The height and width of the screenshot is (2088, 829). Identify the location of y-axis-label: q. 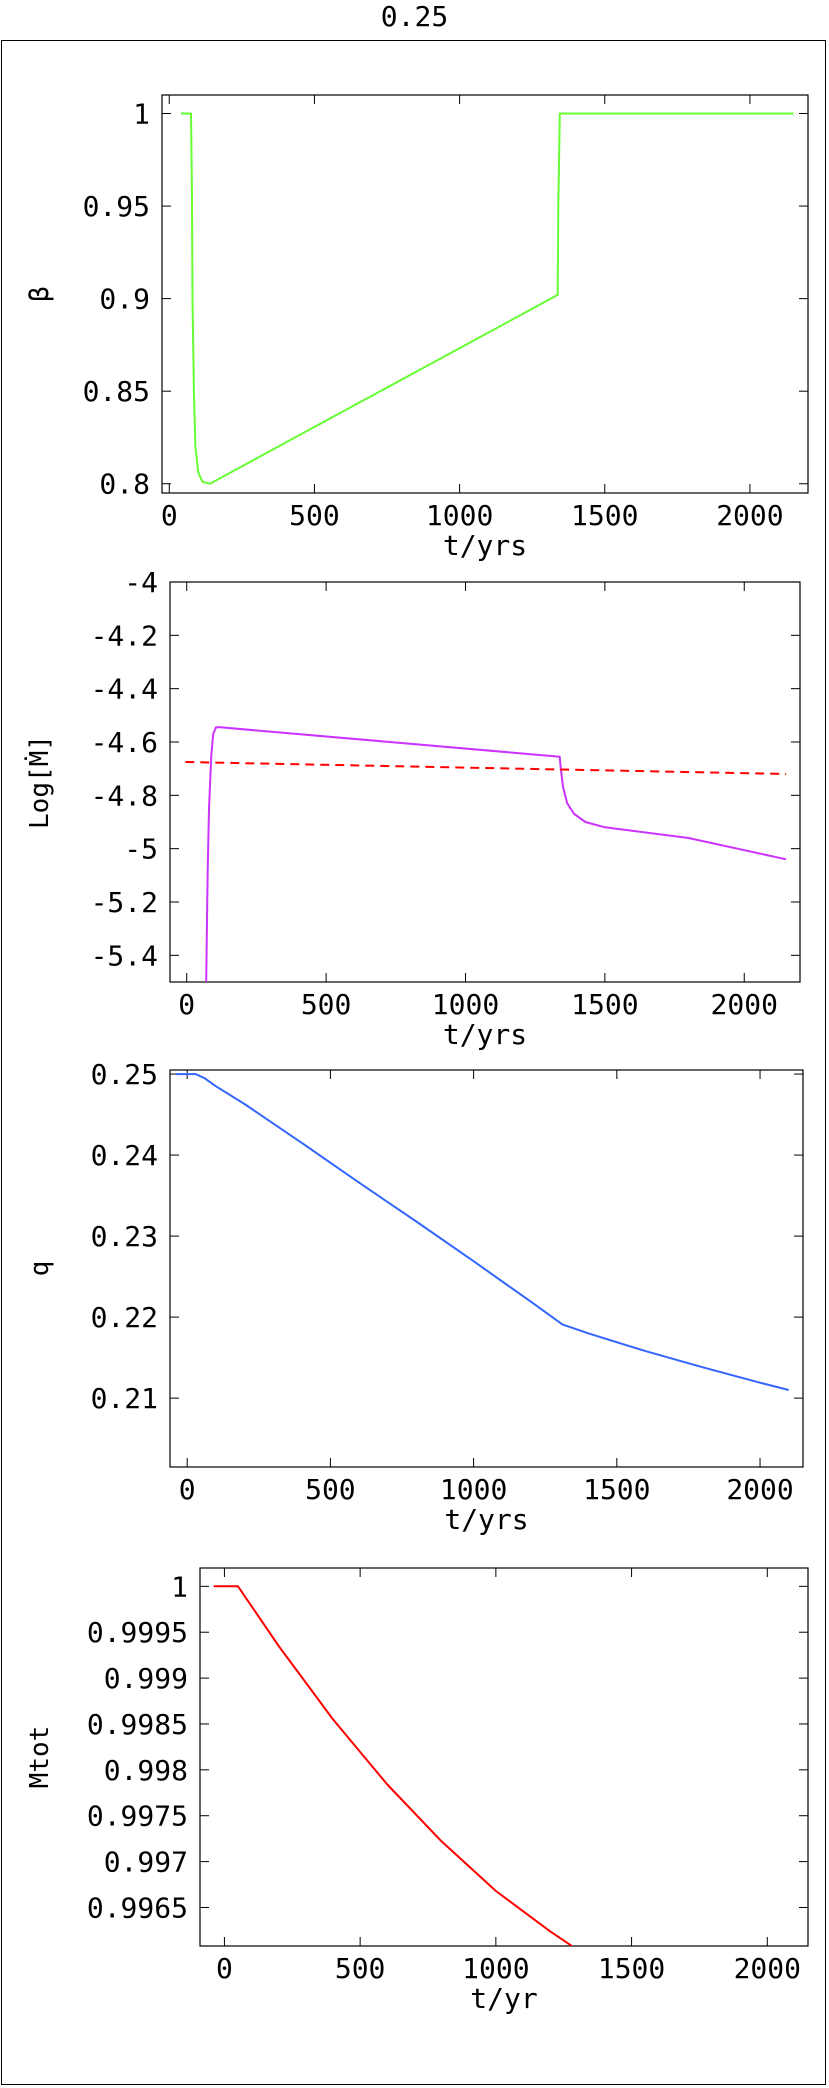
(40, 1269).